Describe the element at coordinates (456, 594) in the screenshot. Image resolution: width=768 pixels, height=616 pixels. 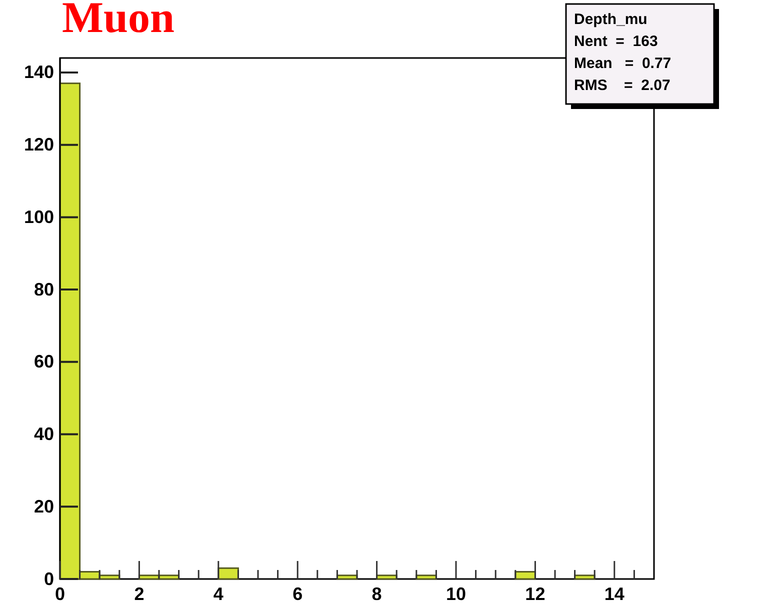
I see `x-tick-label: 10` at that location.